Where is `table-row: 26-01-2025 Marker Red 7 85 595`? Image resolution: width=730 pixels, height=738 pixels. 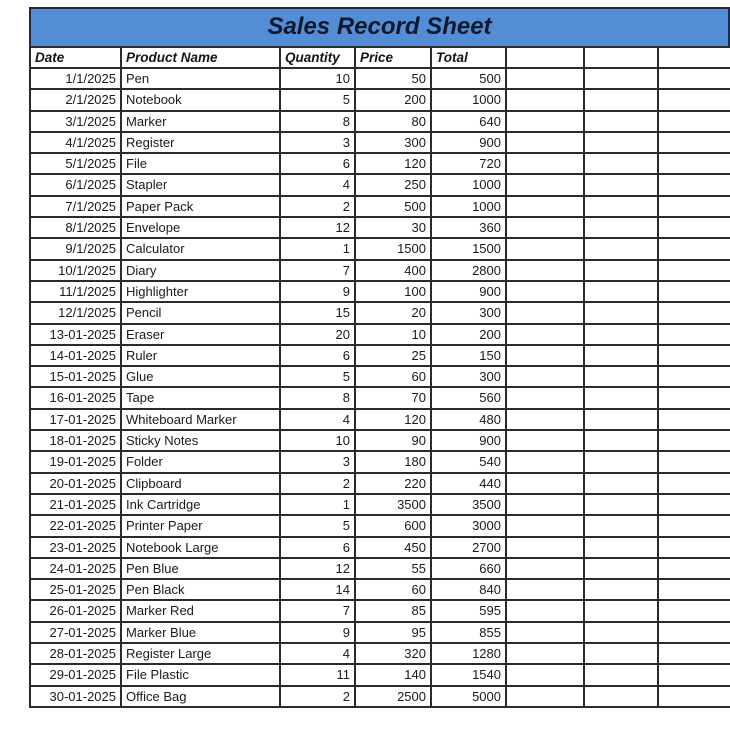 table-row: 26-01-2025 Marker Red 7 85 595 is located at coordinates (379, 611).